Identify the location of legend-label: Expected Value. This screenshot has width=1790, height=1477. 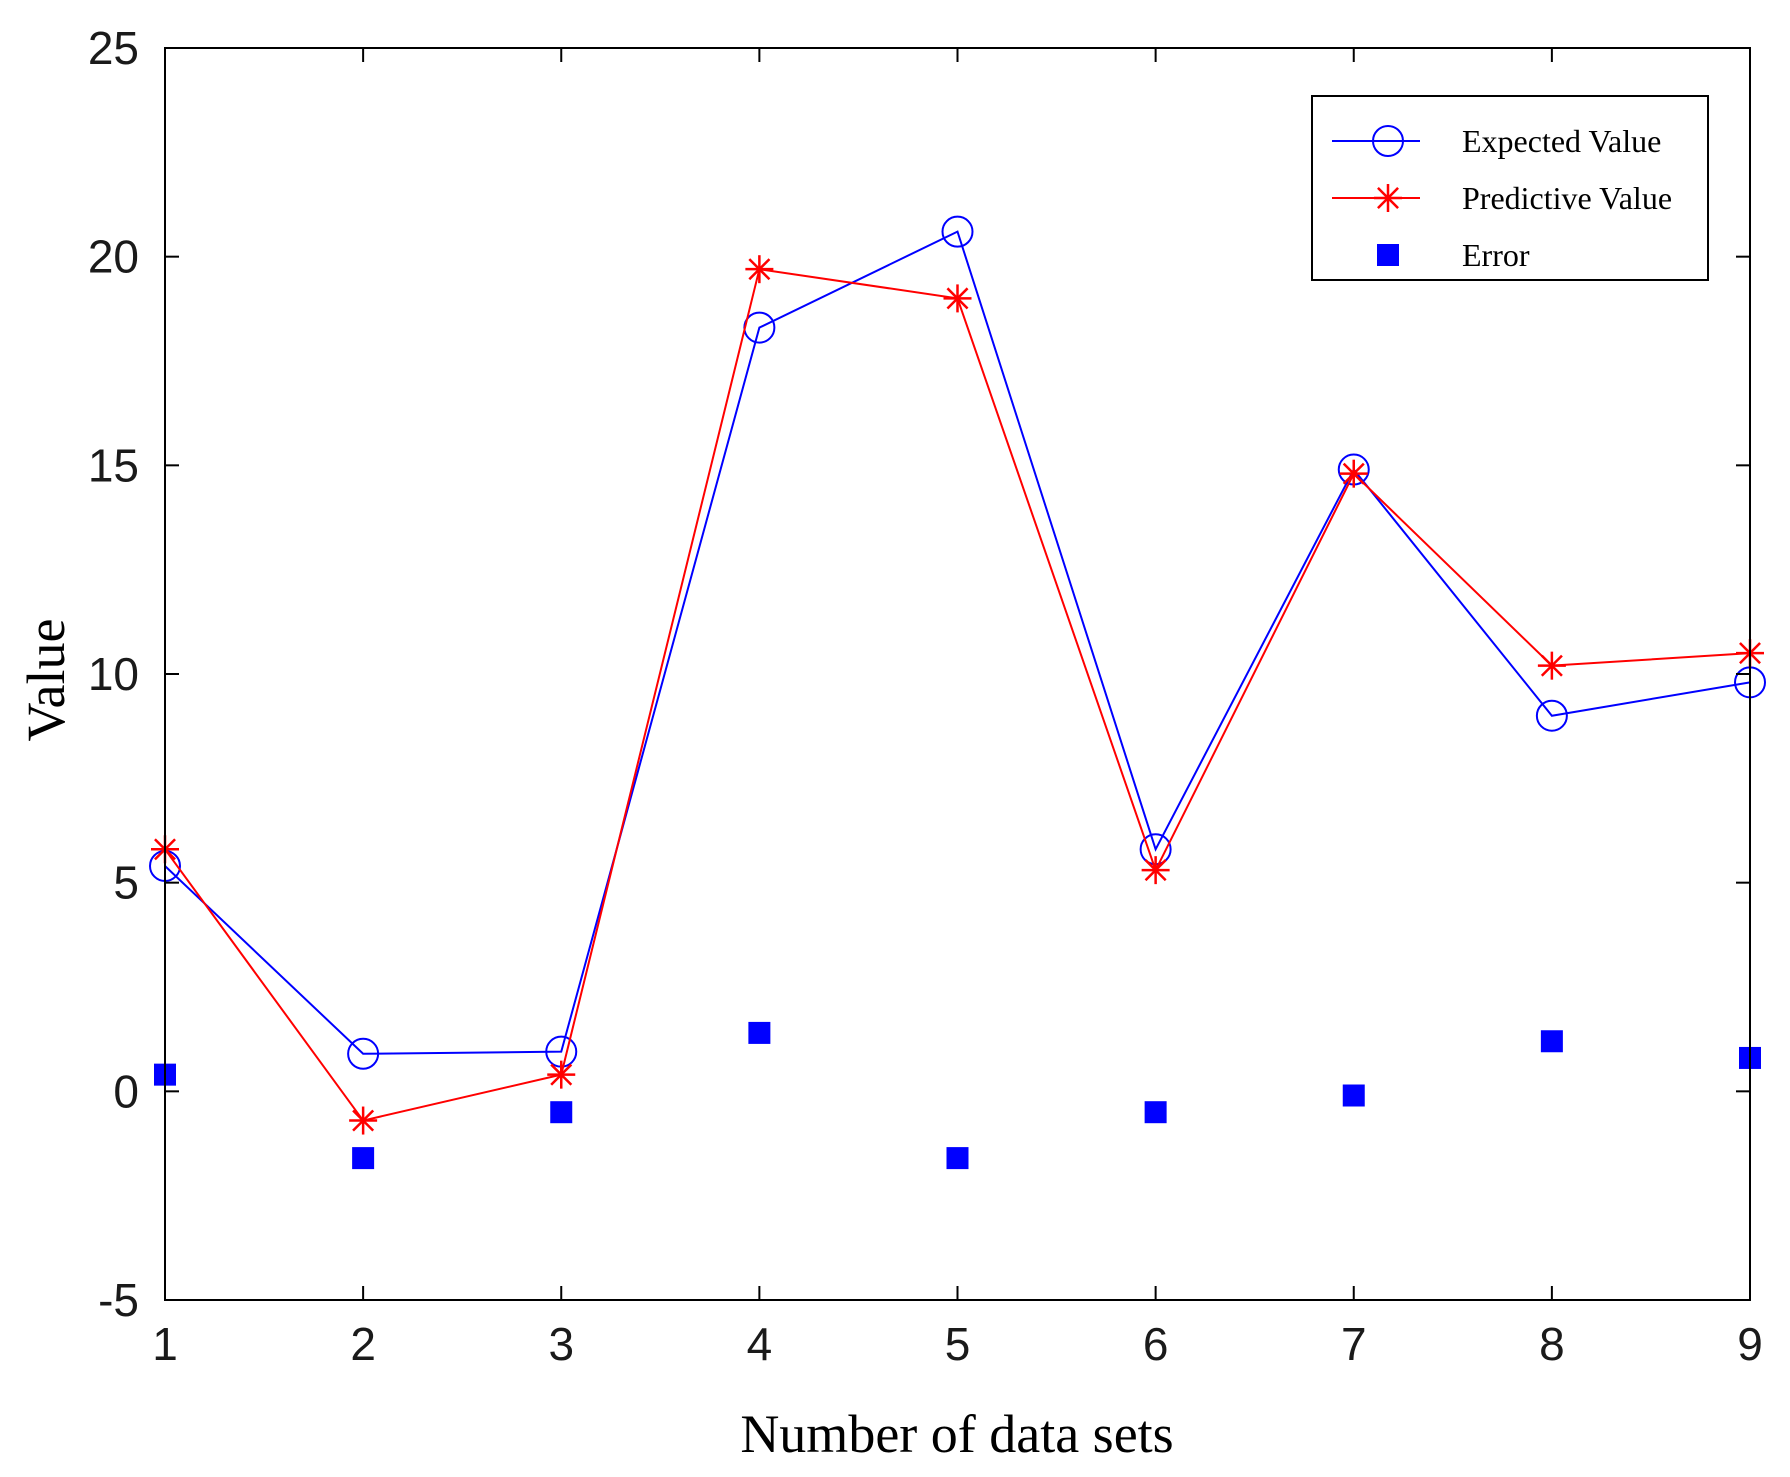
(1561, 141).